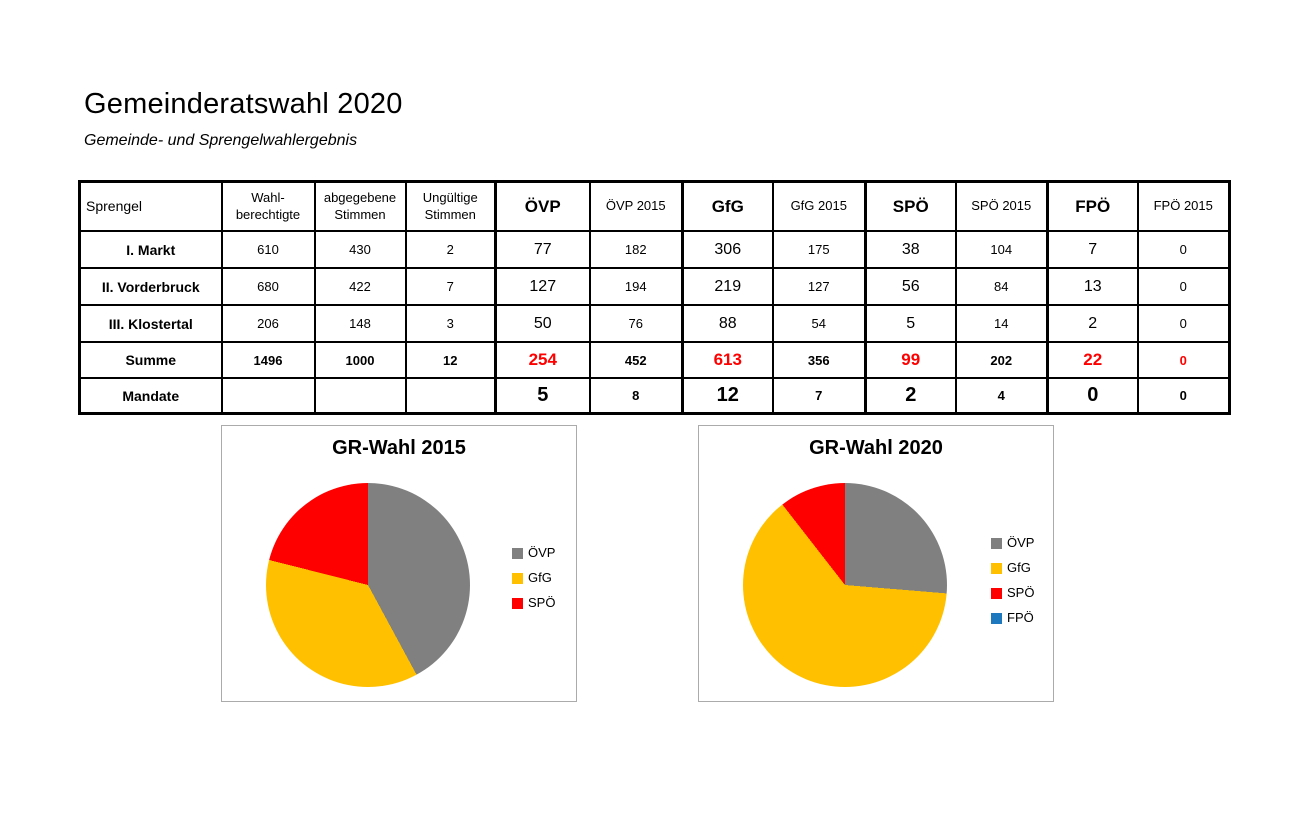 This screenshot has height=813, width=1309. I want to click on table-row: Mandate 5 8 12 7 2 4 0 0, so click(654, 396).